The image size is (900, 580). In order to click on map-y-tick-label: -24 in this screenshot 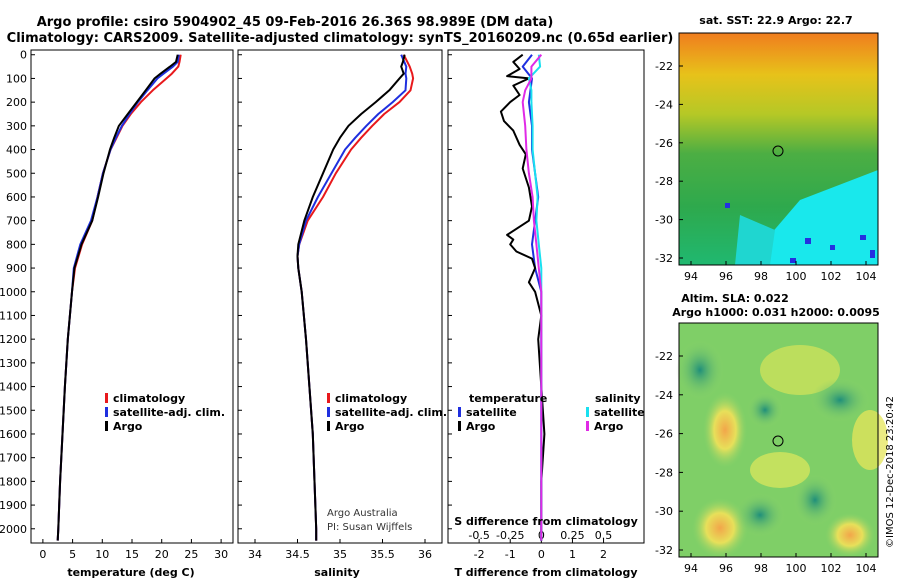, I will do `click(664, 104)`.